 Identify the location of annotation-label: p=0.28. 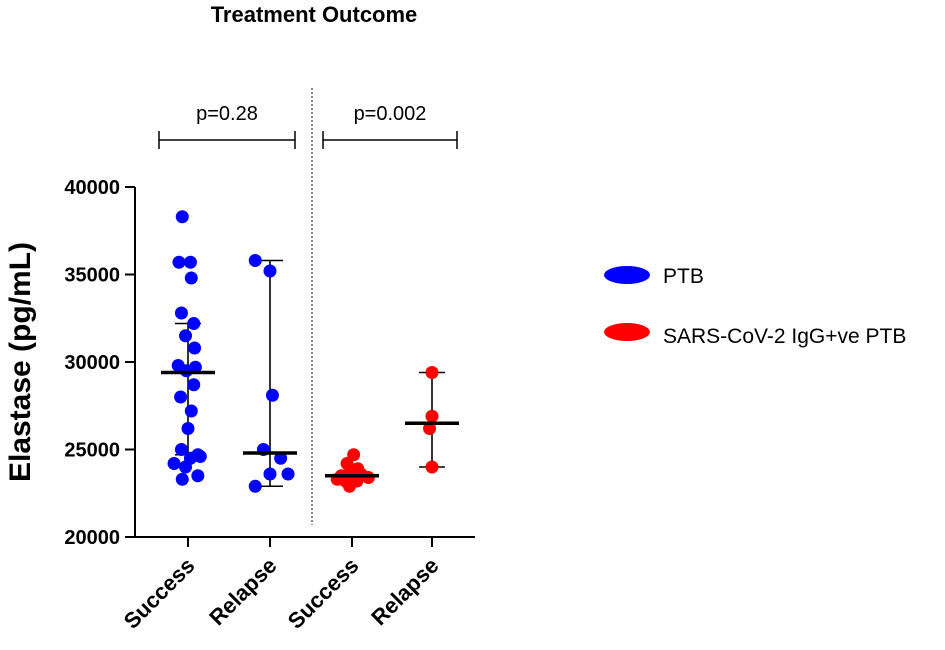
(227, 114).